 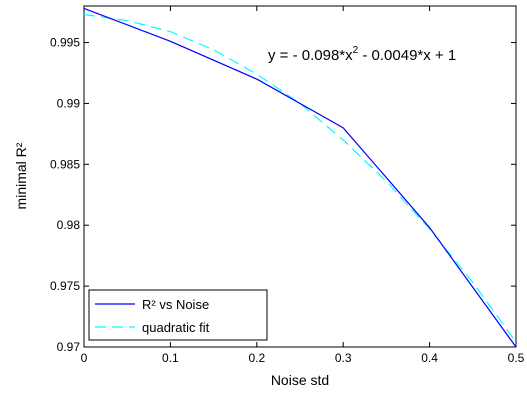 I want to click on y-tick-label: 0.99, so click(x=69, y=103).